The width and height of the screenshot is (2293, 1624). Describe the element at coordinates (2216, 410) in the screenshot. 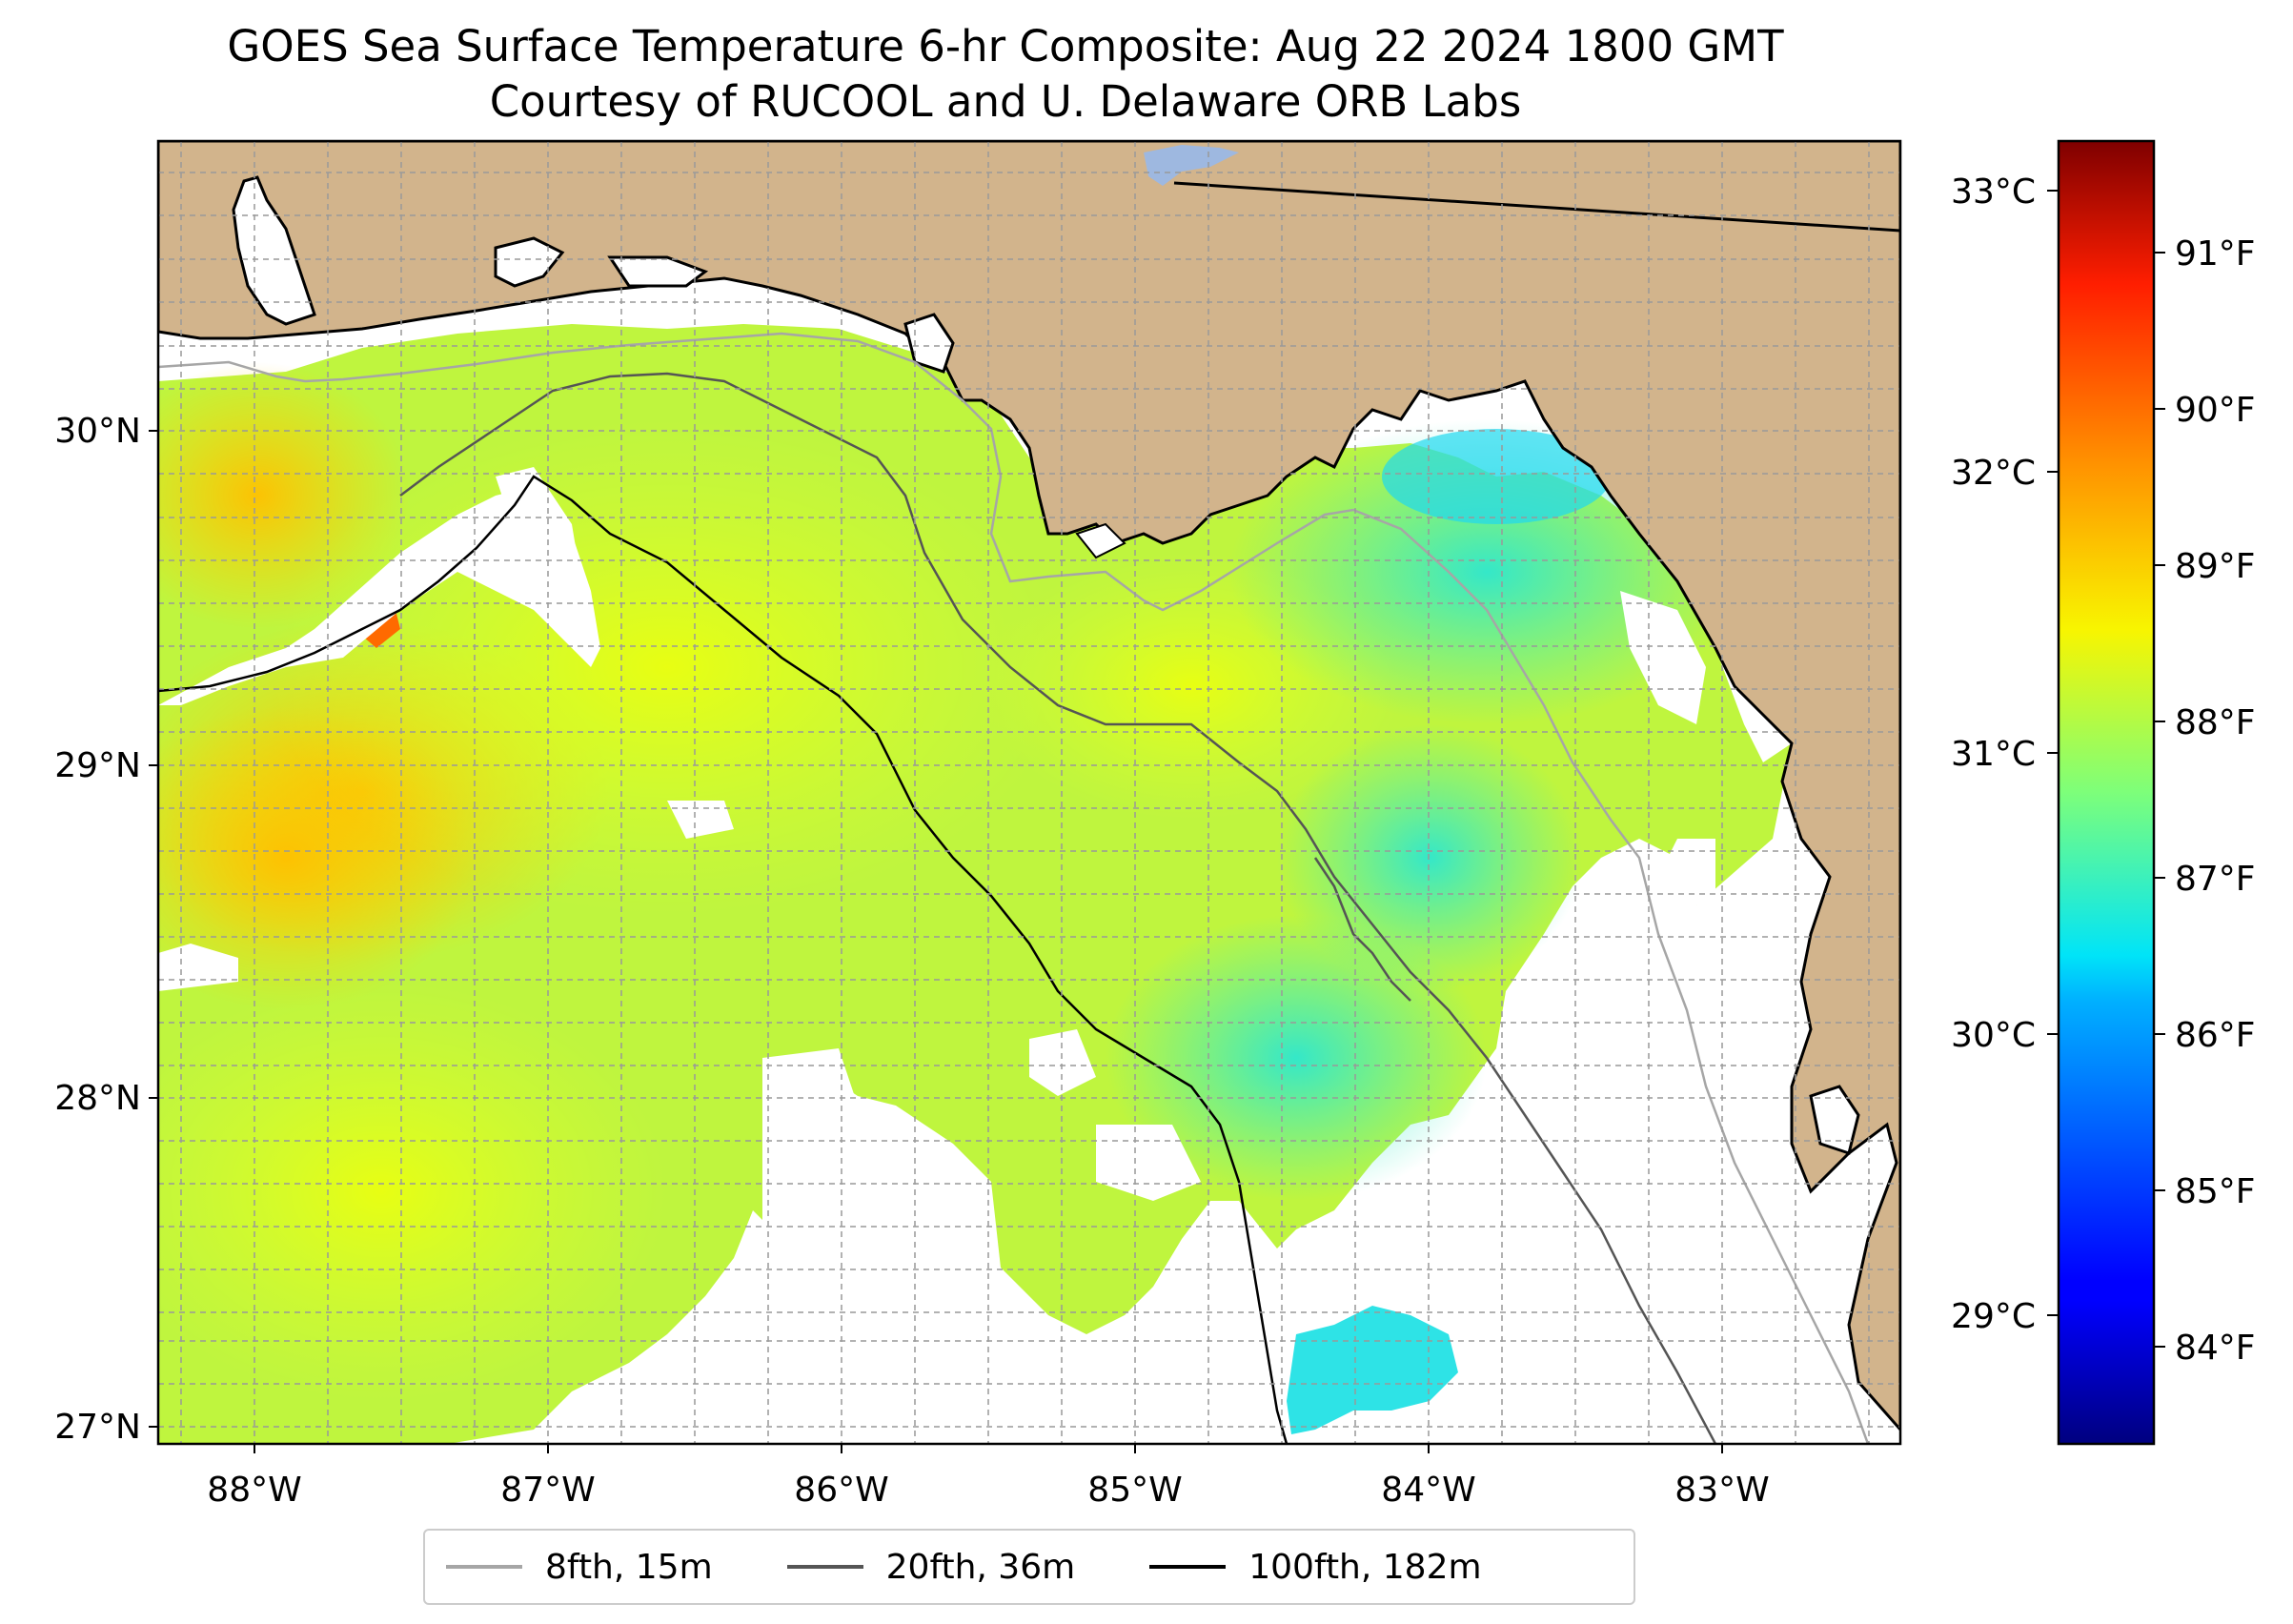

I see `fahrenheit-label-90: 90°F` at that location.